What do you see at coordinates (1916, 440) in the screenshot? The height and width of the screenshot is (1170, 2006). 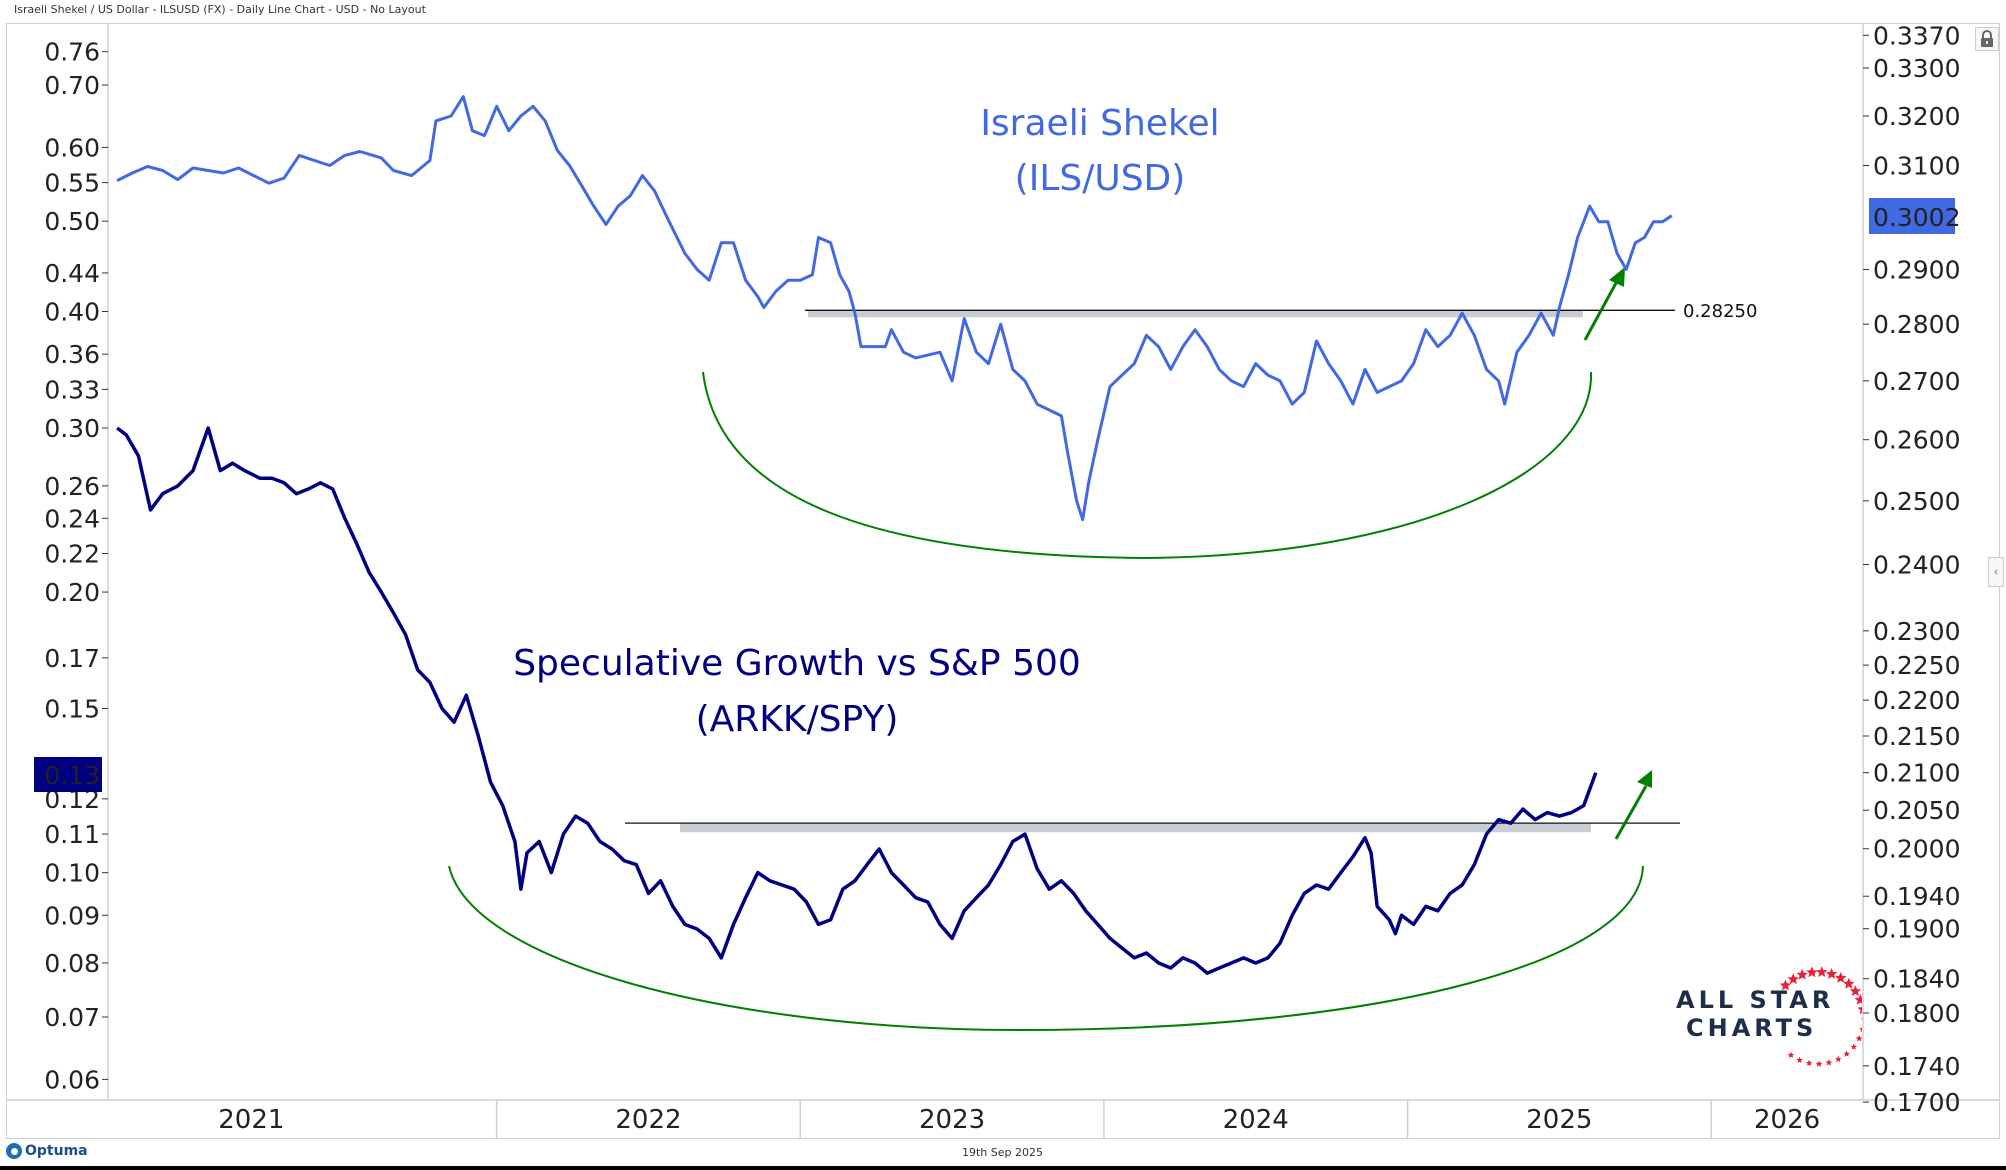 I see `right-tick-label: 0.2600` at bounding box center [1916, 440].